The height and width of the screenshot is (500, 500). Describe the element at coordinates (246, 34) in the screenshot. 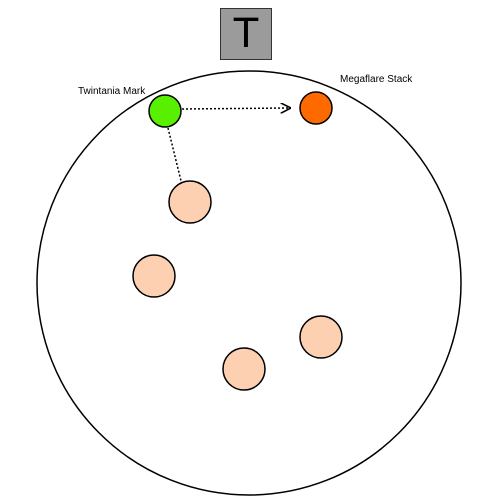

I see `tank-marker-t: T` at that location.